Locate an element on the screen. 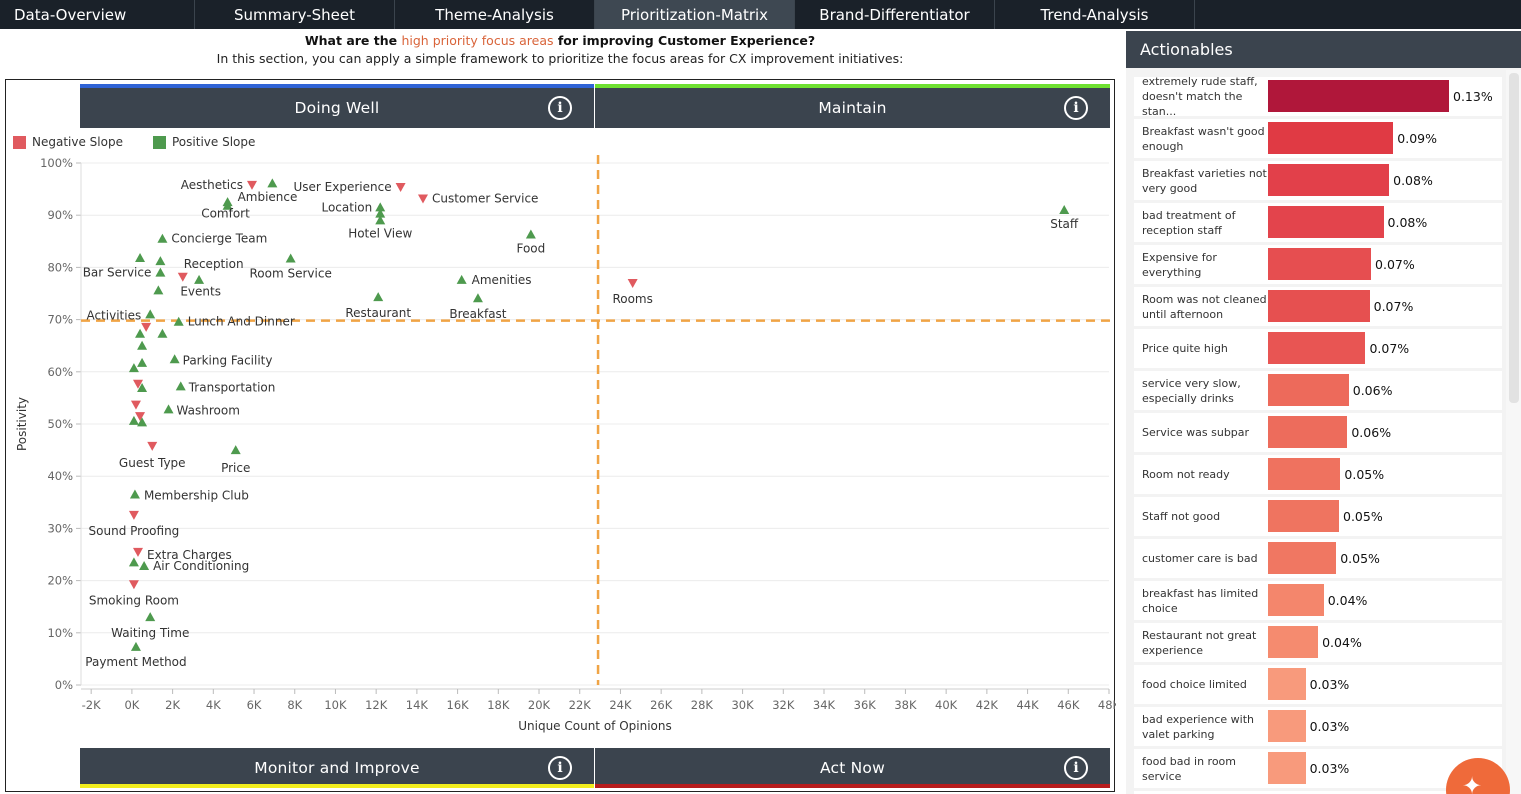 The image size is (1521, 794). actionable-row: Restaurant not great experience 0.04% is located at coordinates (1318, 642).